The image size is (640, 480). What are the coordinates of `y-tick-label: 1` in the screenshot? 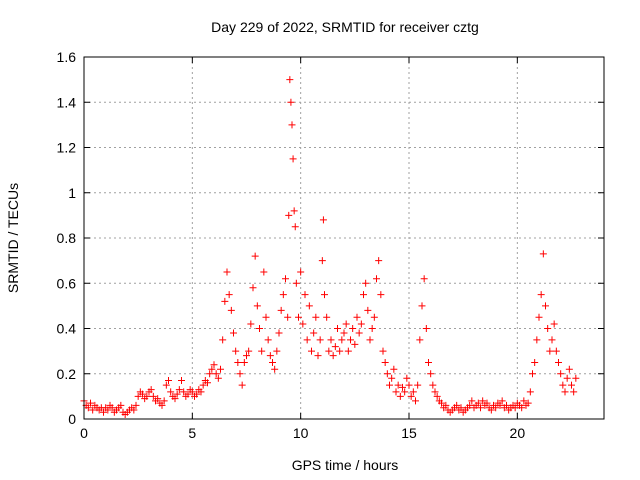 It's located at (72, 193).